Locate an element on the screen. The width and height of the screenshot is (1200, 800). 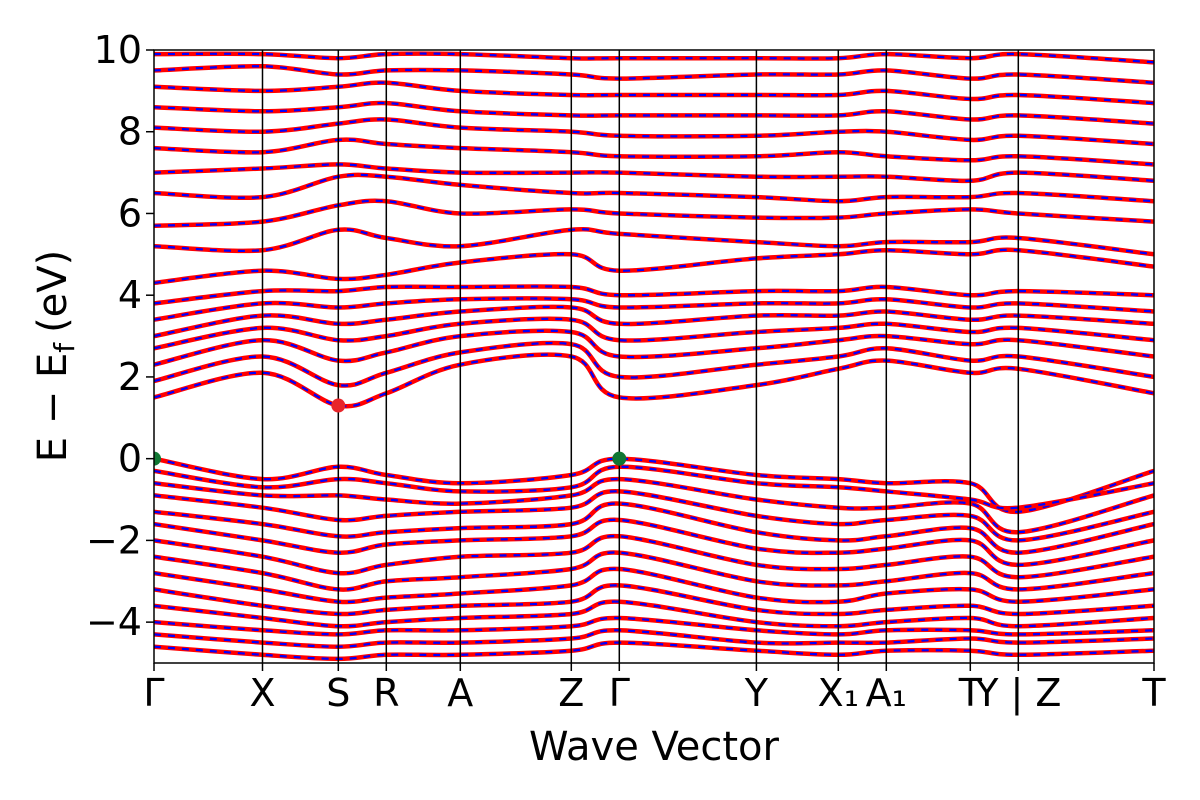
y-tick-label-4: 2 is located at coordinates (130, 377).